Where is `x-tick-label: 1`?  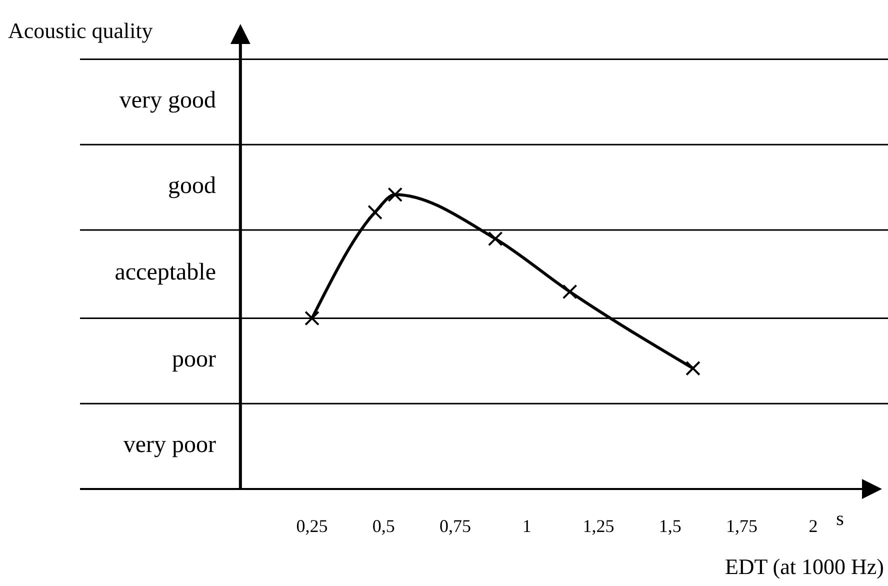 x-tick-label: 1 is located at coordinates (527, 526).